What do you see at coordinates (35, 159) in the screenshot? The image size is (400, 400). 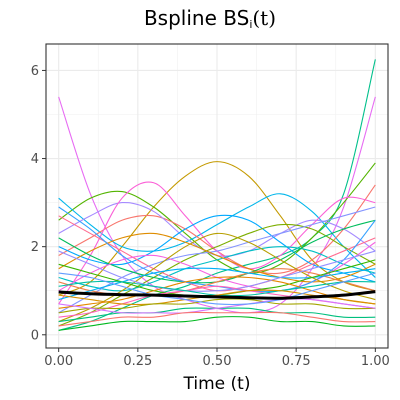 I see `y-tick-label: 4` at bounding box center [35, 159].